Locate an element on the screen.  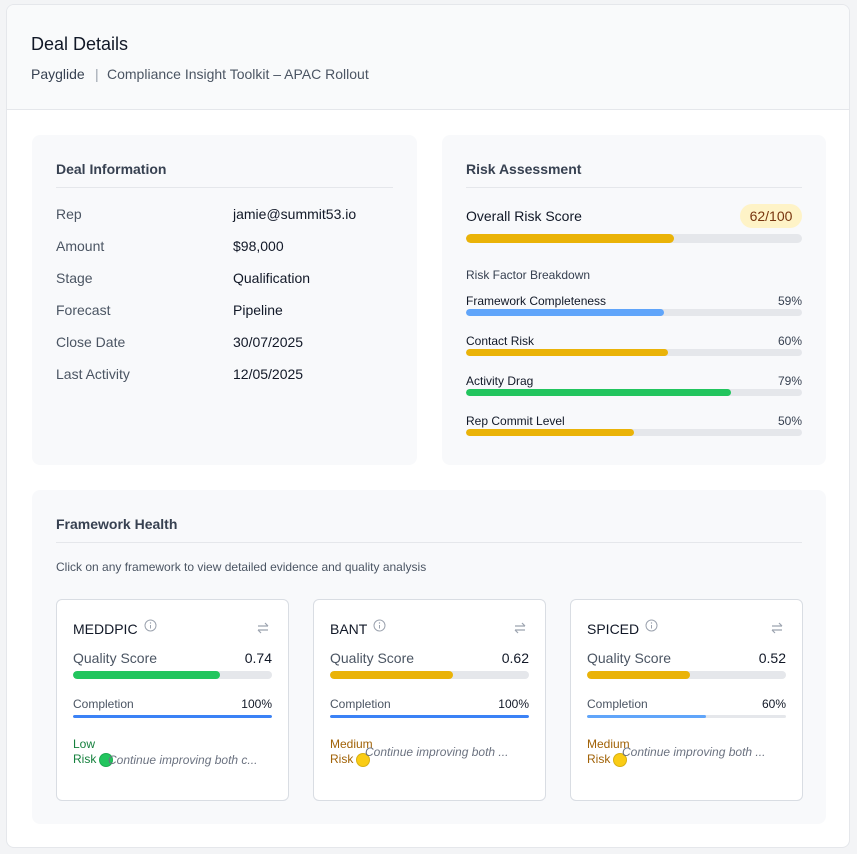
factor-value: 50% is located at coordinates (789, 421).